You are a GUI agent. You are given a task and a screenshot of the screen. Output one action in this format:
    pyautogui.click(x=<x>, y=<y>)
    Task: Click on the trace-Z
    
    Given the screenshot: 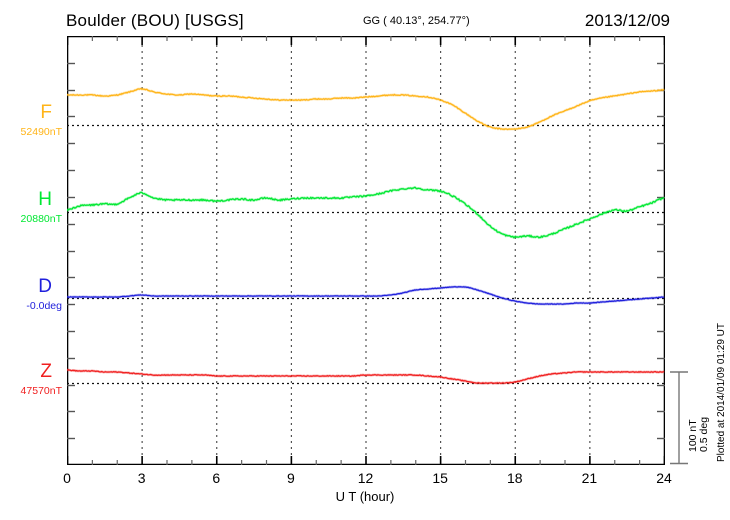 What is the action you would take?
    pyautogui.click(x=366, y=377)
    